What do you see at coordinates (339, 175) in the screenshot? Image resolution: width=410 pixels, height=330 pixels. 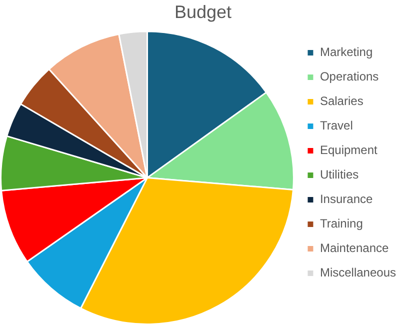 I see `legend-label: Utilities` at bounding box center [339, 175].